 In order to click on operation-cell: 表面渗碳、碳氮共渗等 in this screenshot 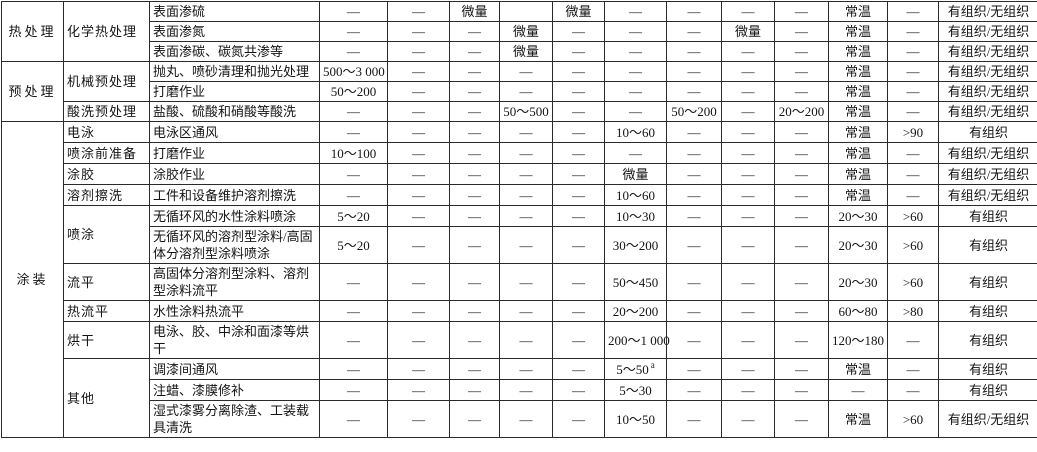, I will do `click(234, 51)`.